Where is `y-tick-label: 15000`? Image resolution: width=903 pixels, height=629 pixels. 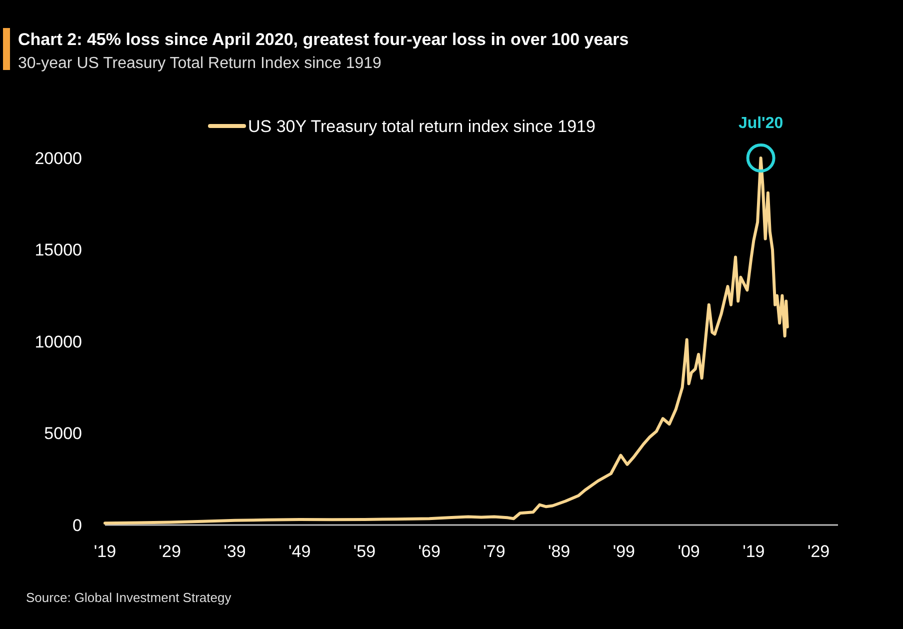 y-tick-label: 15000 is located at coordinates (58, 250).